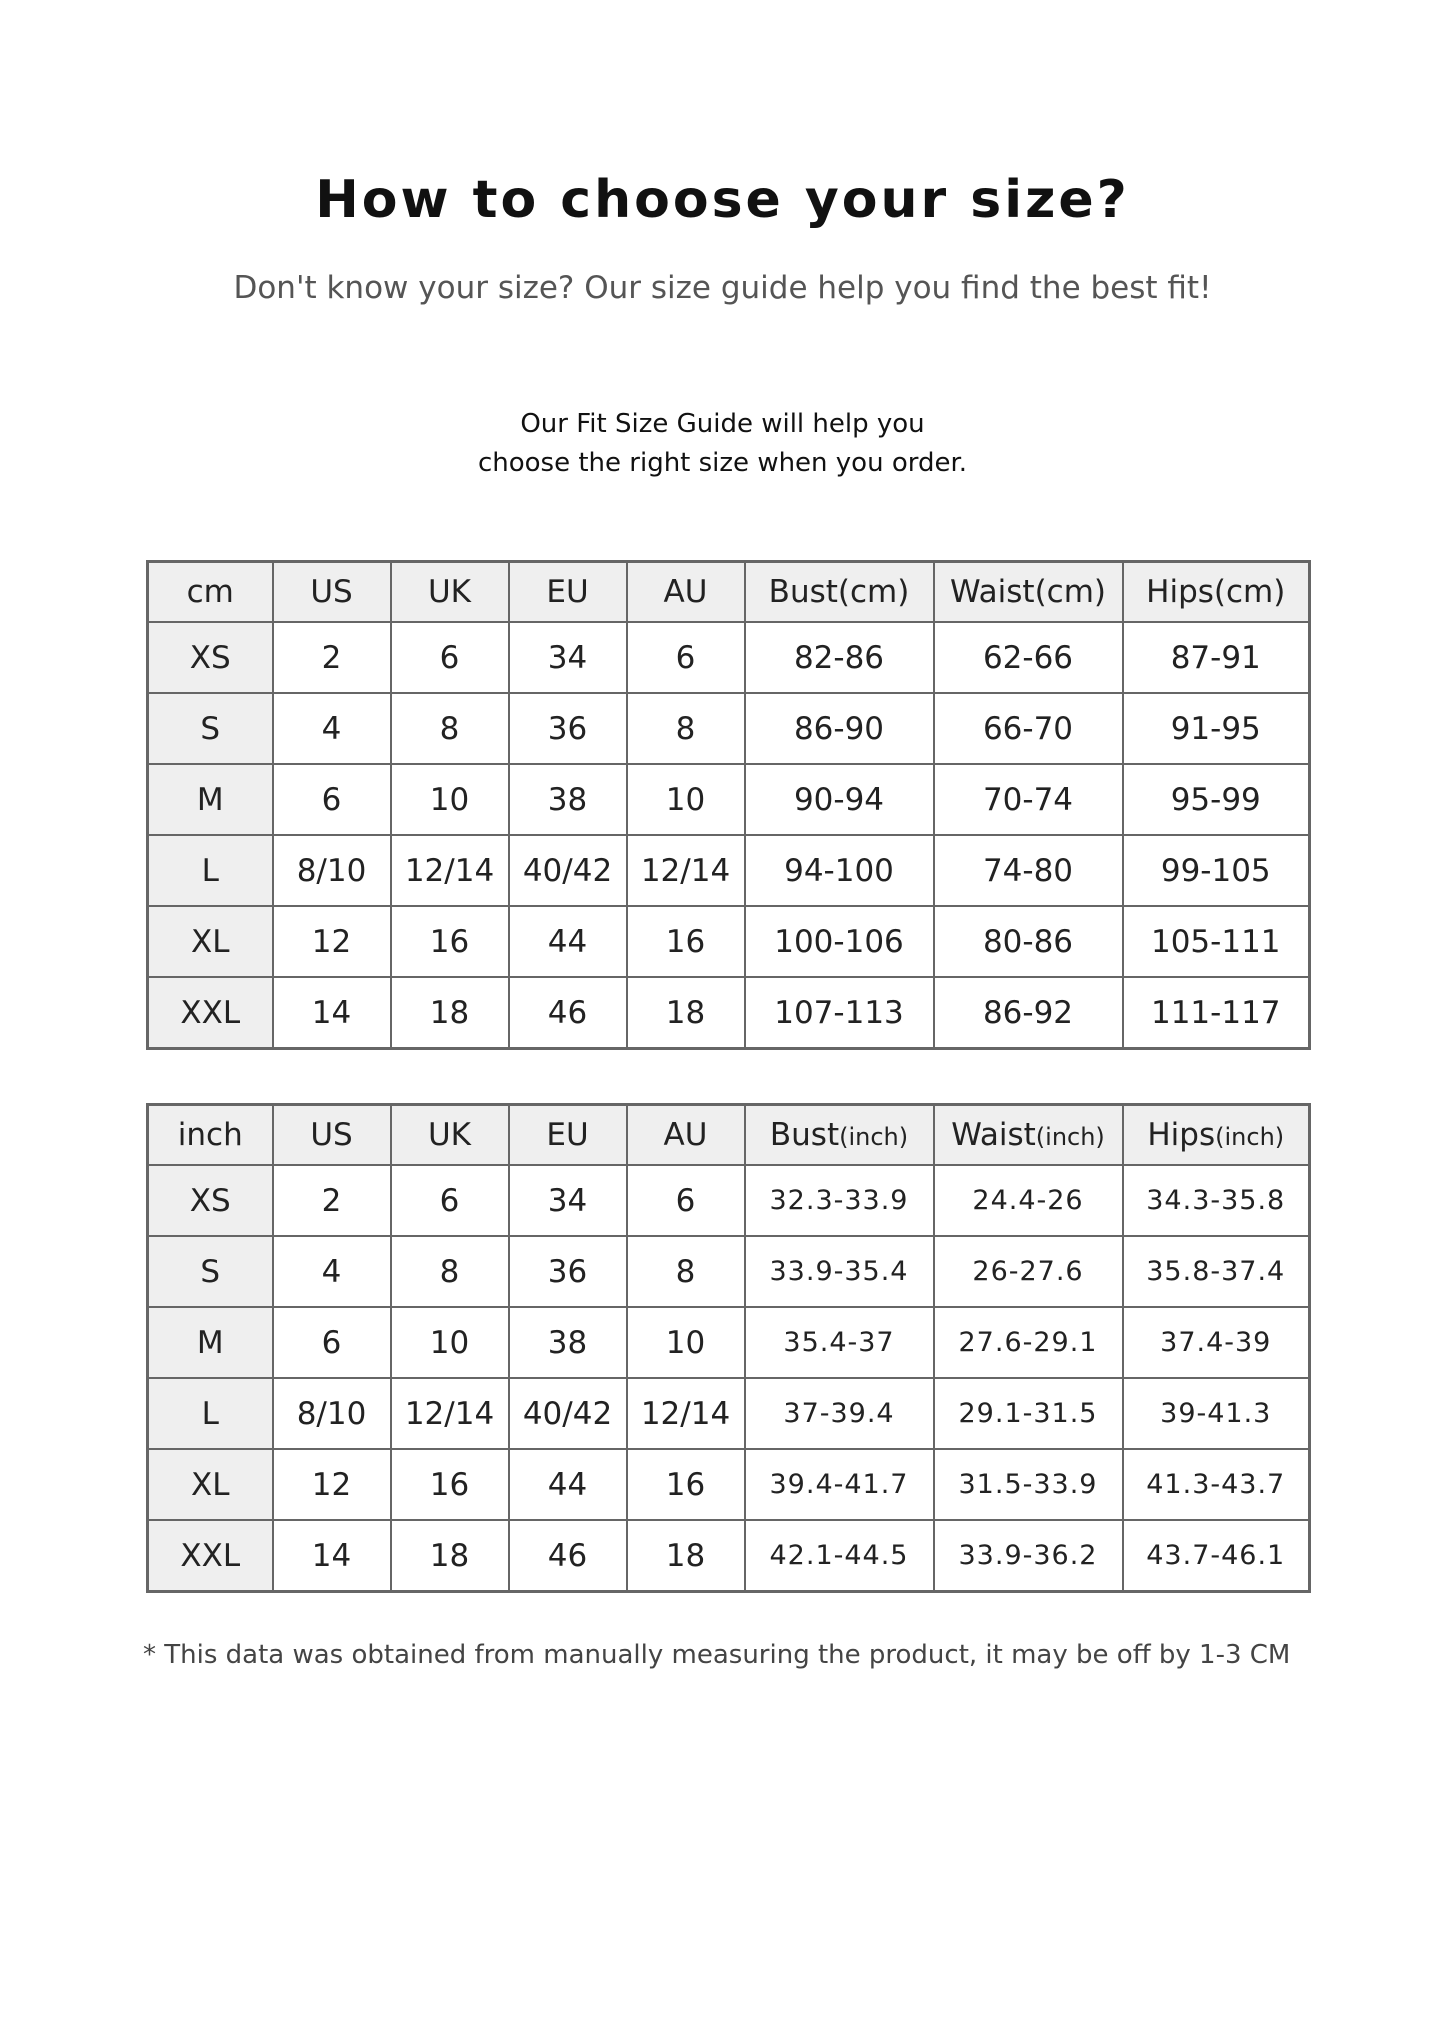 Image resolution: width=1445 pixels, height=2023 pixels. I want to click on table-cell: 105-111, so click(1216, 941).